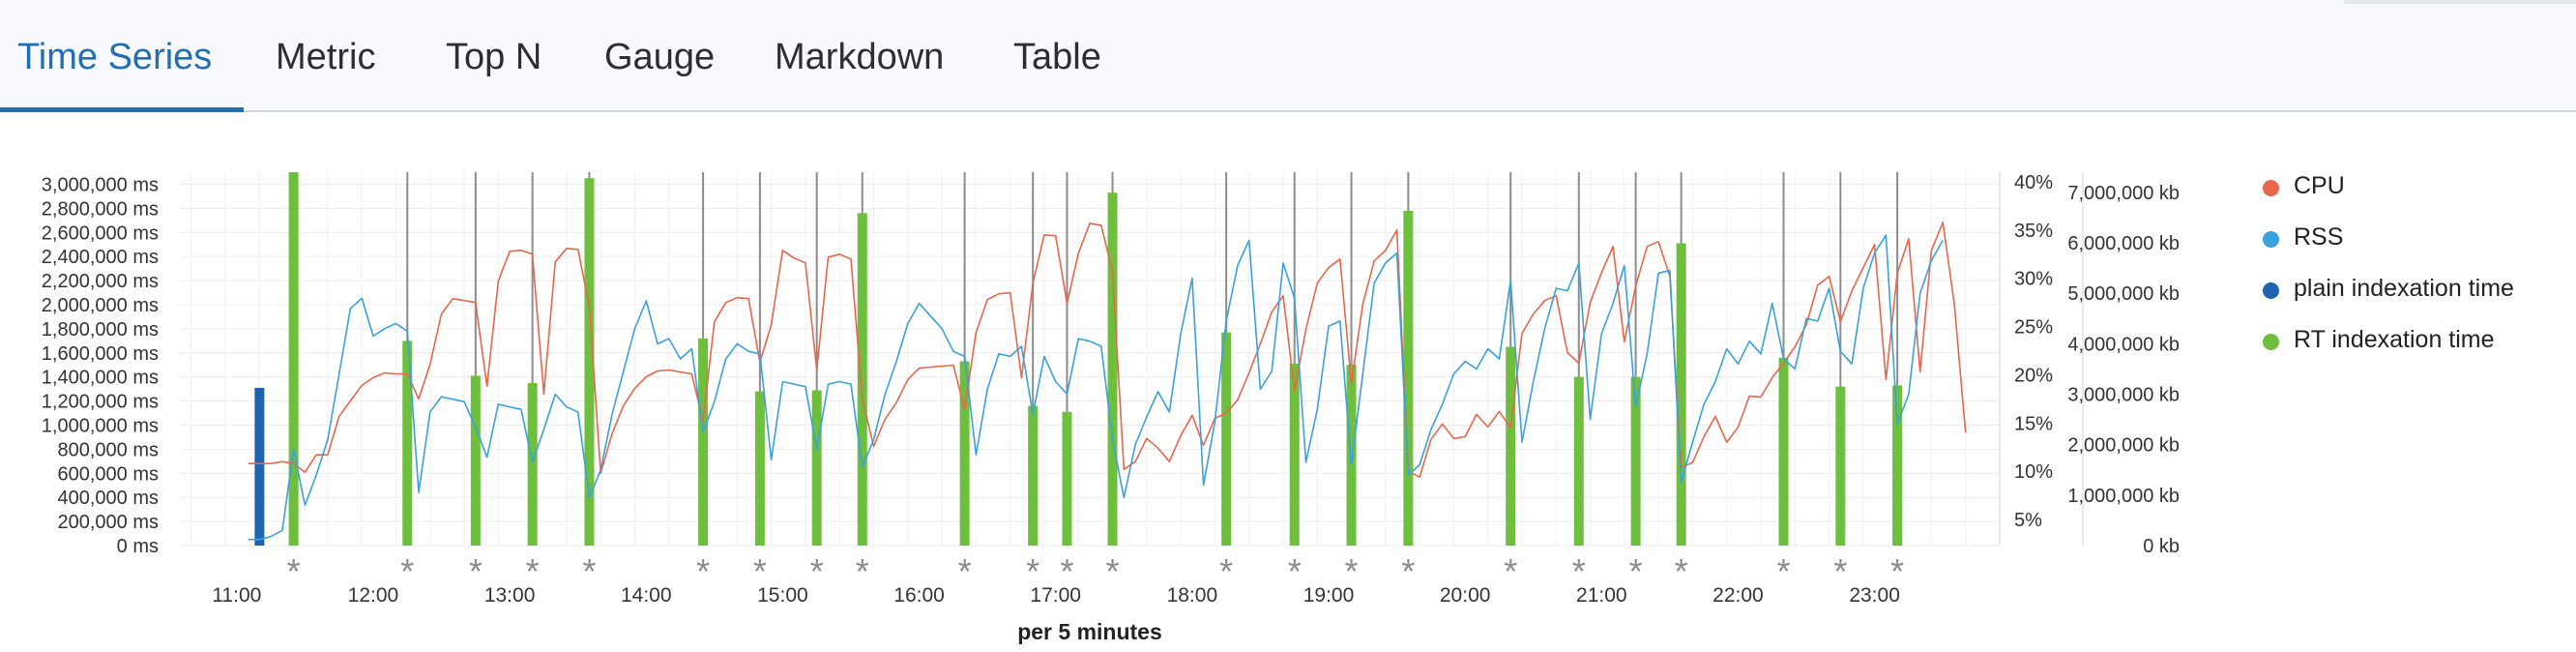 The image size is (2576, 652). Describe the element at coordinates (660, 57) in the screenshot. I see `tab-gauge: Gauge` at that location.